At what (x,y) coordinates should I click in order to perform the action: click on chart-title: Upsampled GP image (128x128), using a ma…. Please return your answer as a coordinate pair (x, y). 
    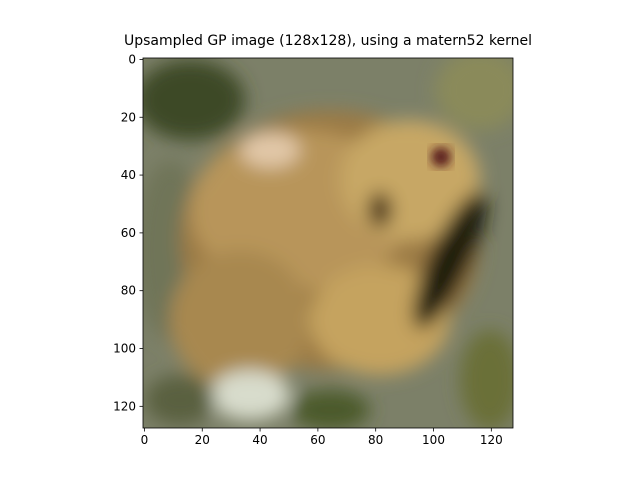
    Looking at the image, I should click on (328, 41).